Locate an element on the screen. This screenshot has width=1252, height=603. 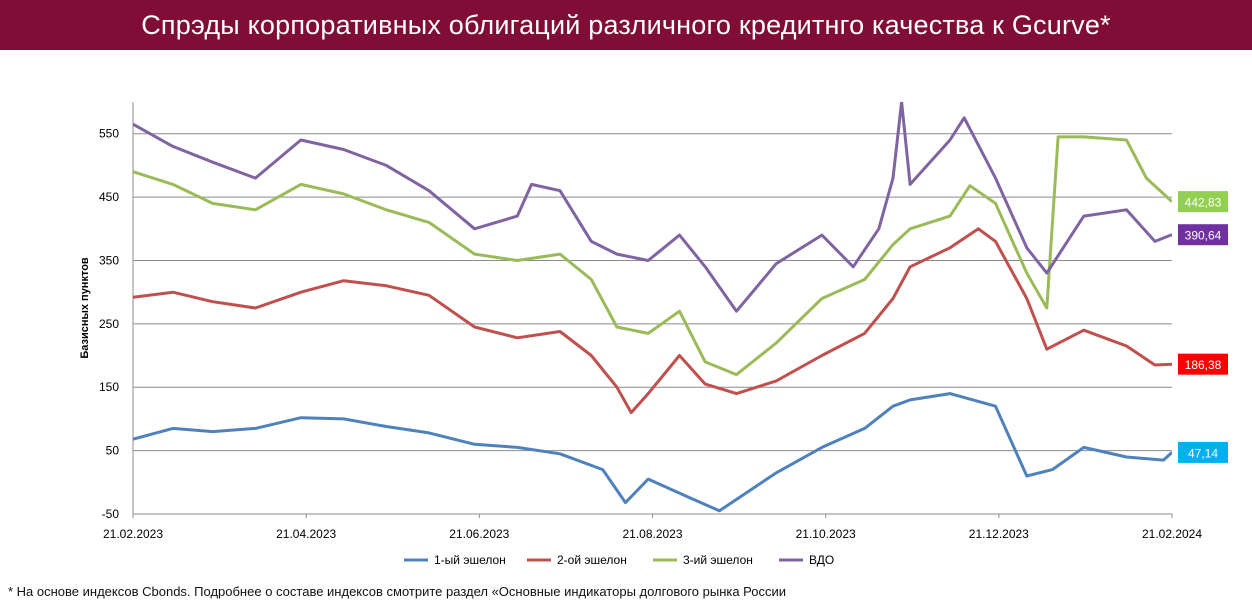
legend-label: 3-ий эшелон is located at coordinates (718, 560).